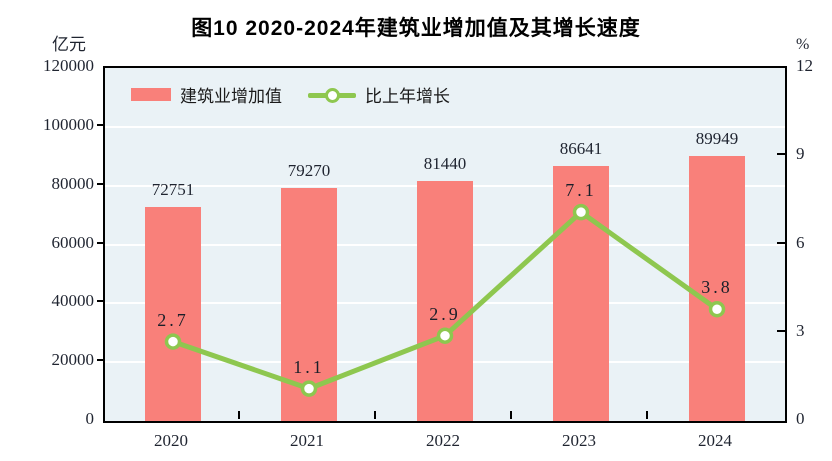  Describe the element at coordinates (73, 301) in the screenshot. I see `left-axis-tick-label: 40000` at that location.